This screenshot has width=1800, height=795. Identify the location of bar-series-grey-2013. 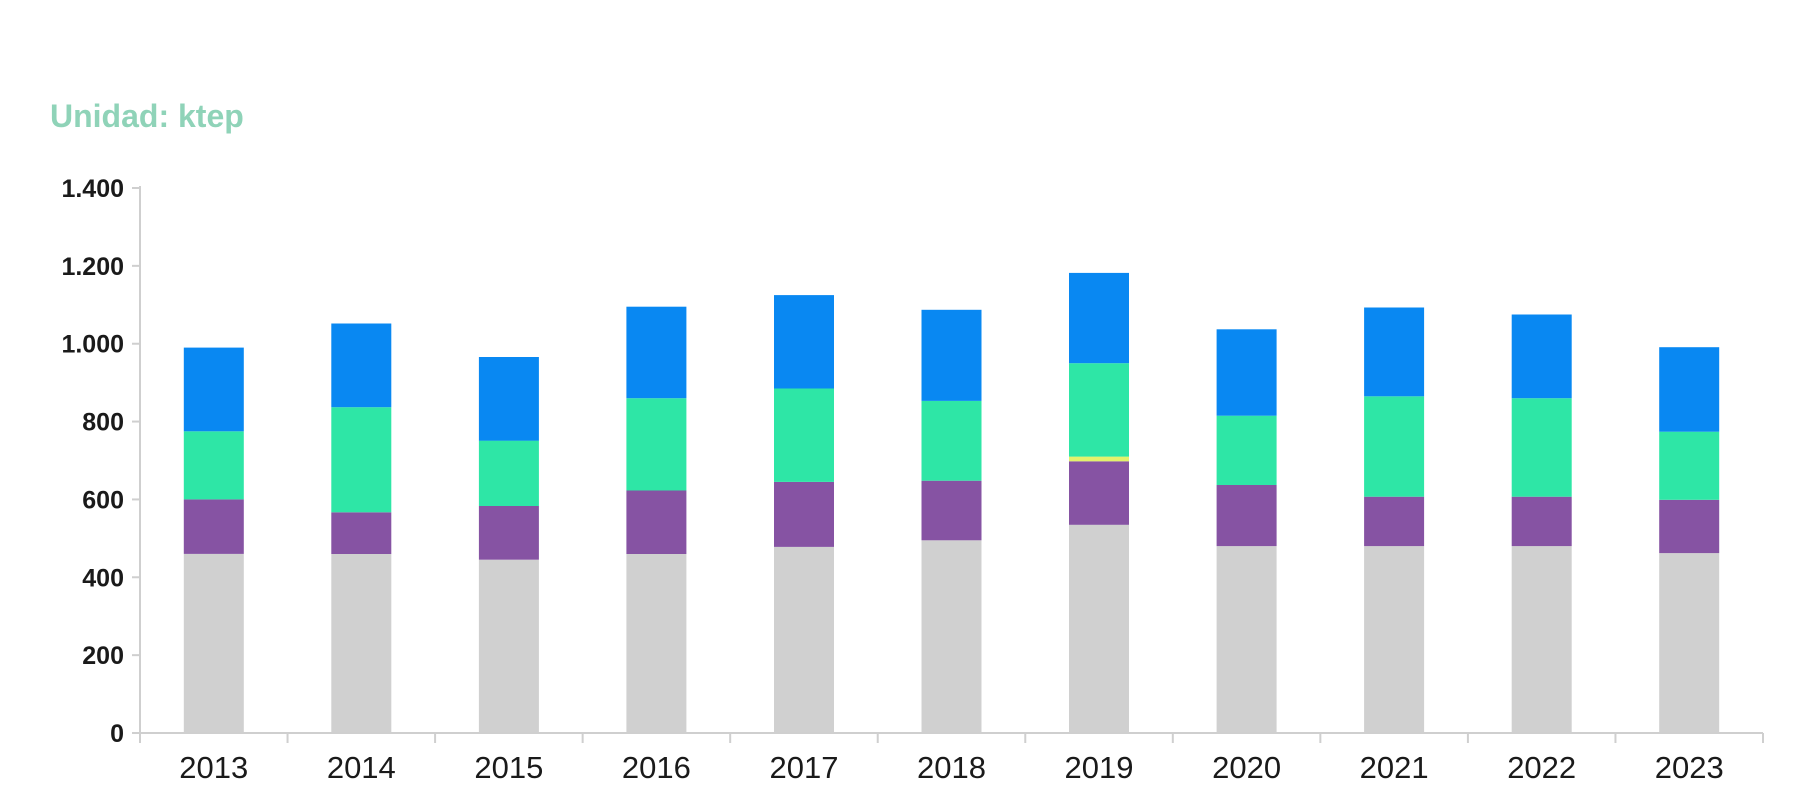
(213, 643).